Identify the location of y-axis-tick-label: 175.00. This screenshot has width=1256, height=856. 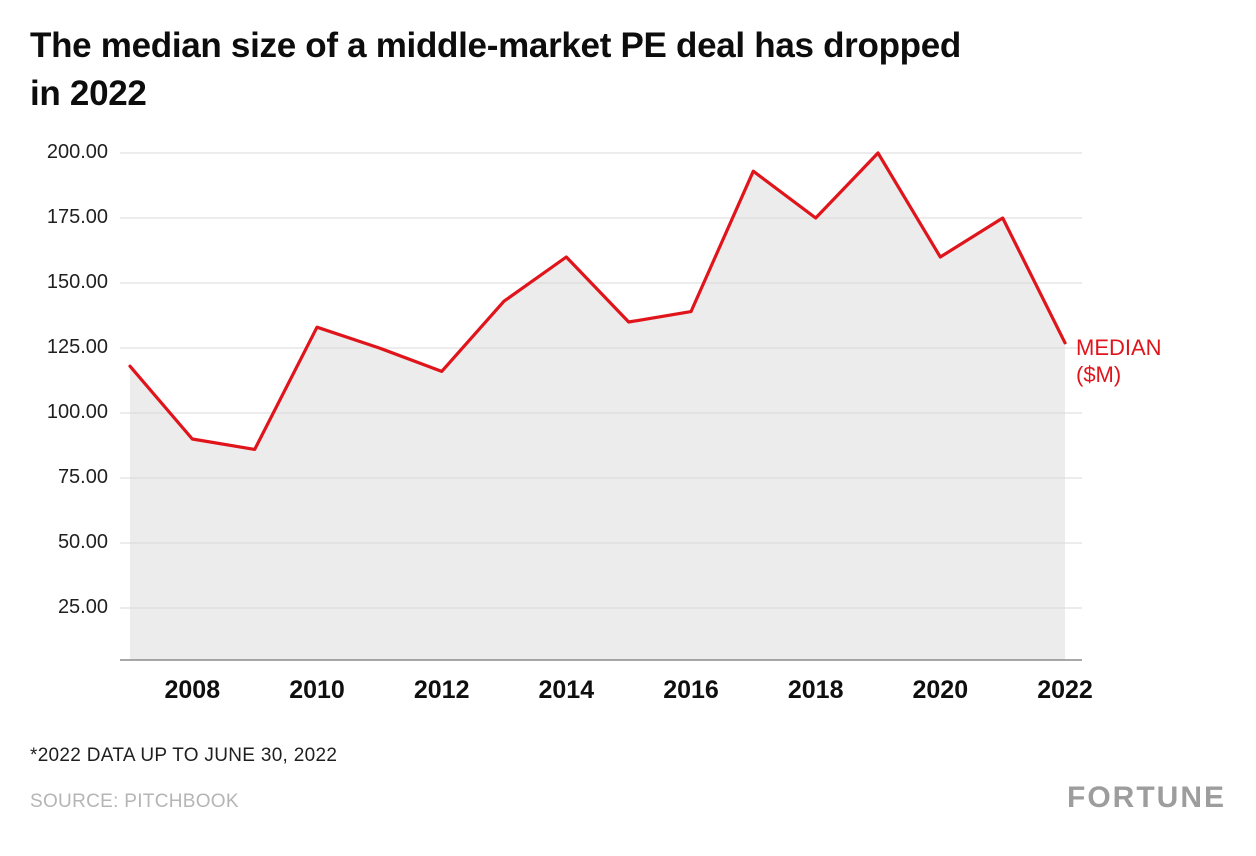
(77, 217).